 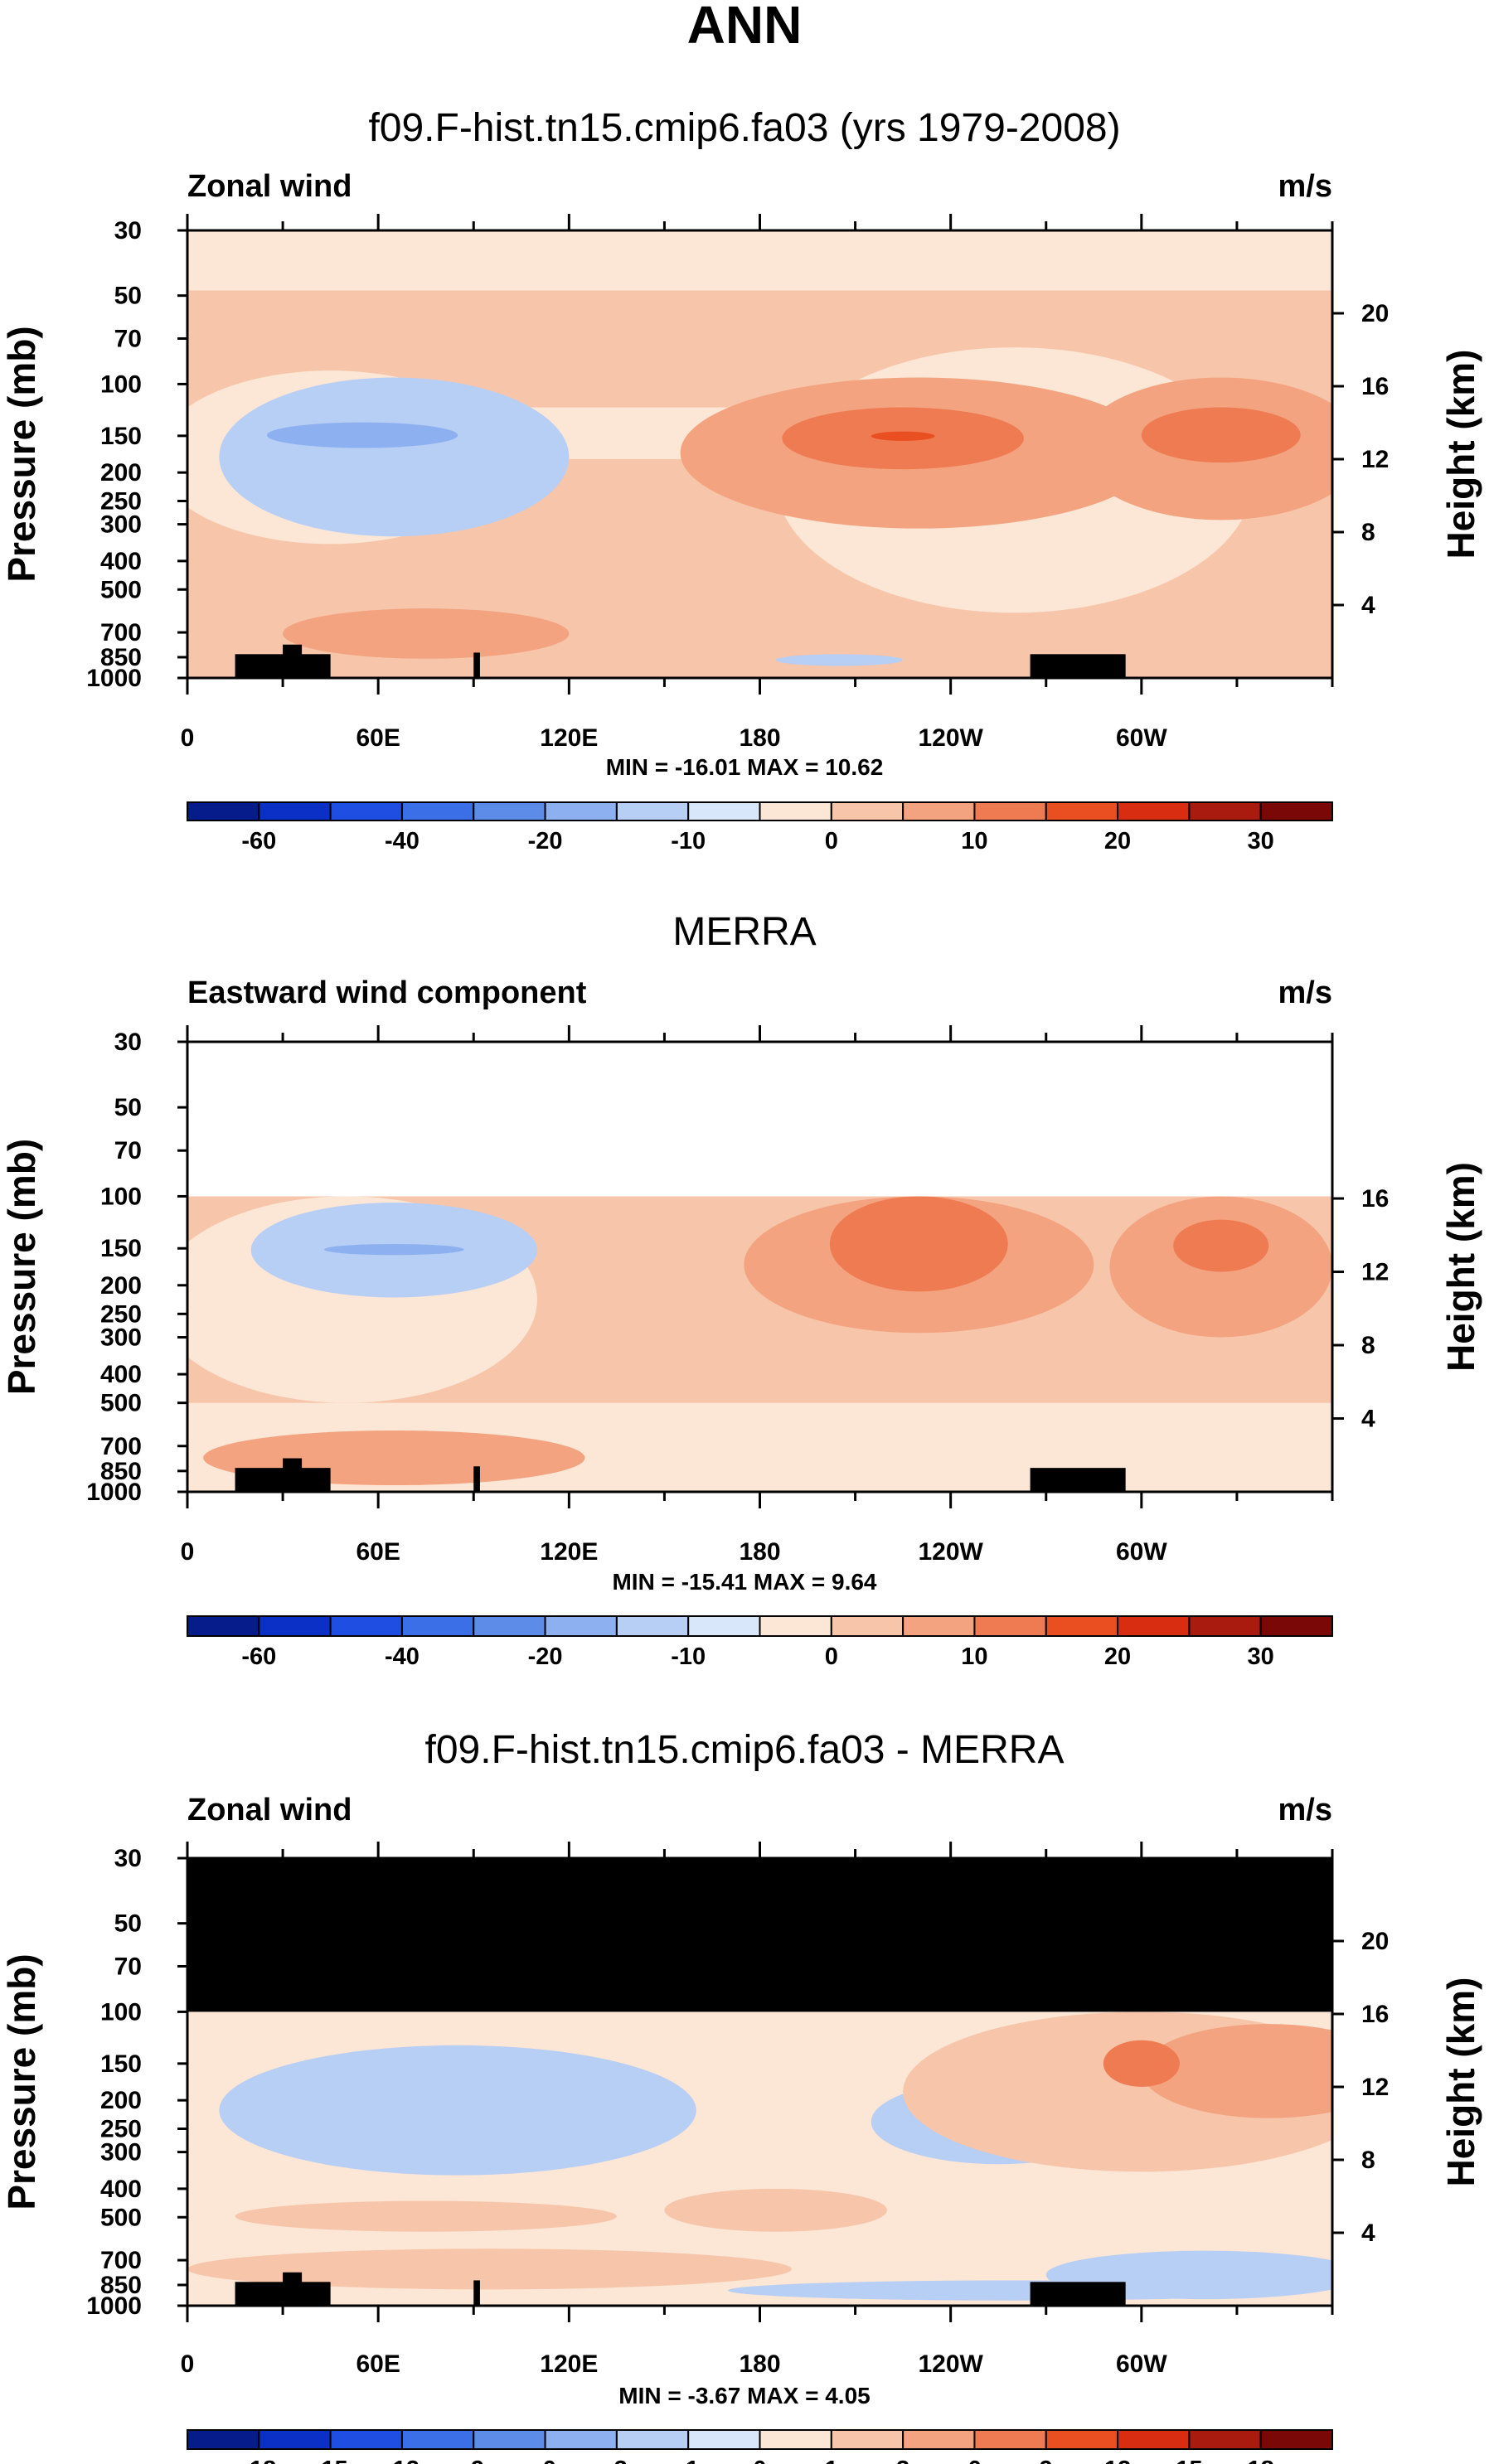 What do you see at coordinates (1305, 992) in the screenshot?
I see `units-label: m/s` at bounding box center [1305, 992].